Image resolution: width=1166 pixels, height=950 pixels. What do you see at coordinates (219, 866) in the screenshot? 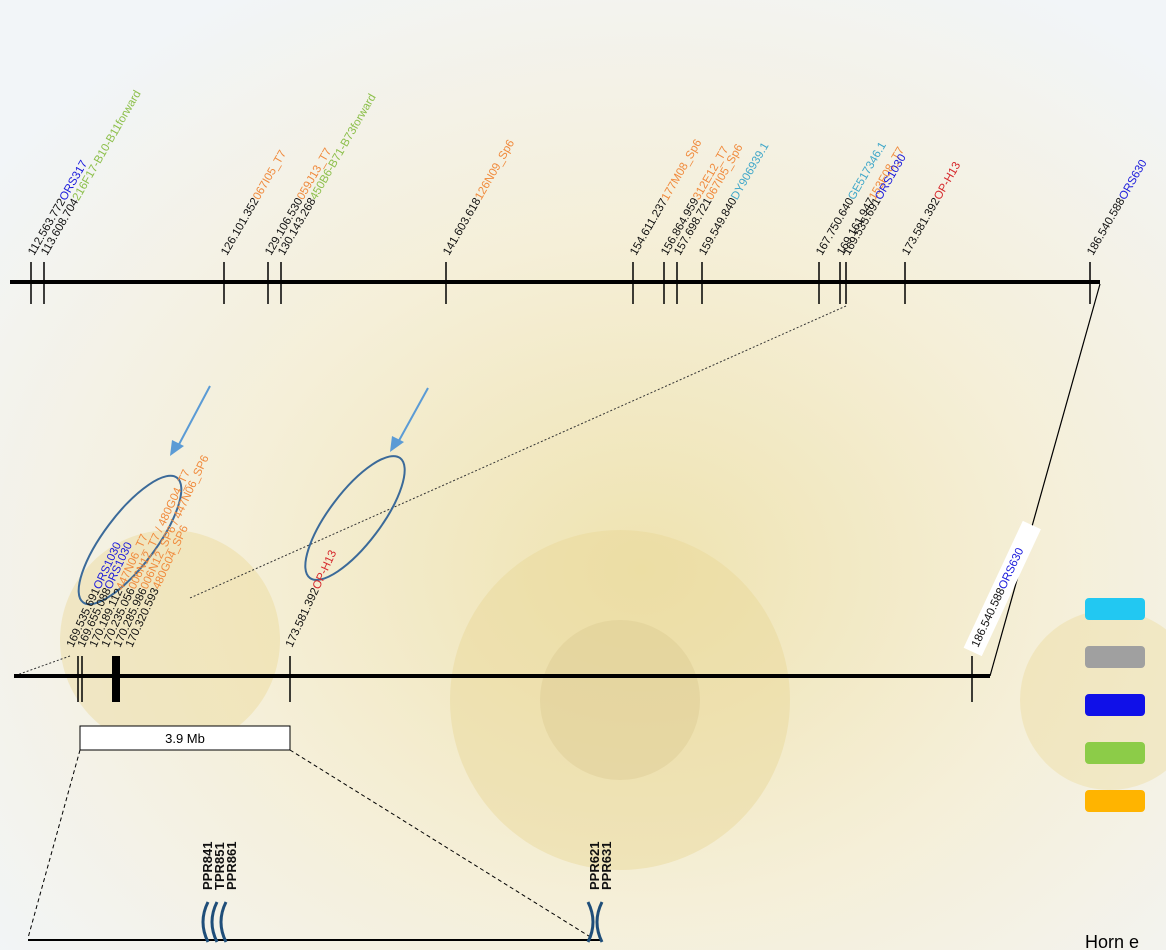
I see `gene-label: TPR851` at bounding box center [219, 866].